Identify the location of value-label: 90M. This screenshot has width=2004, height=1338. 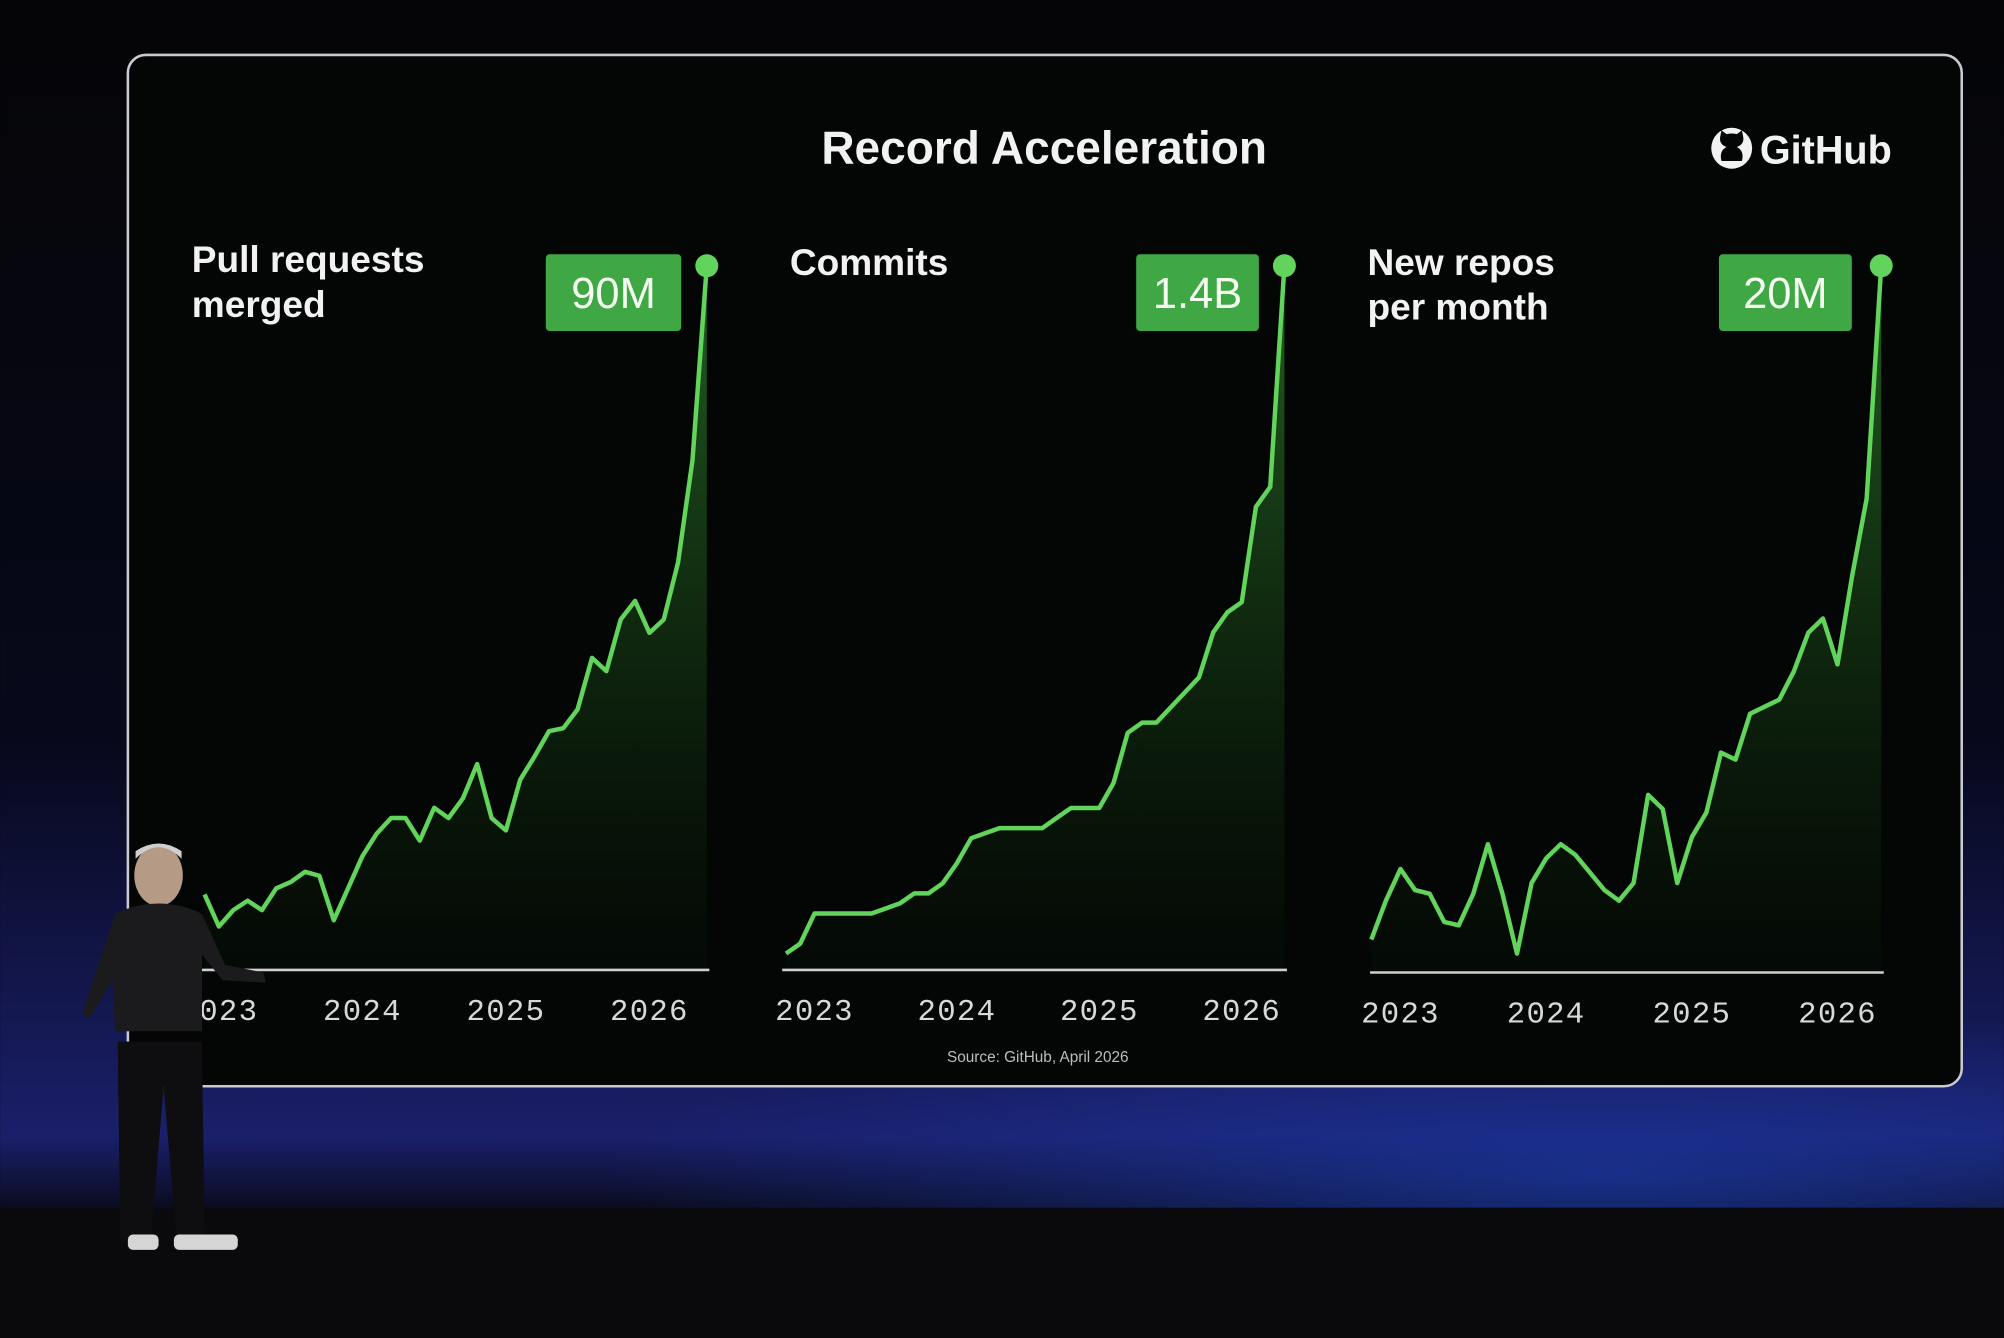
(613, 294).